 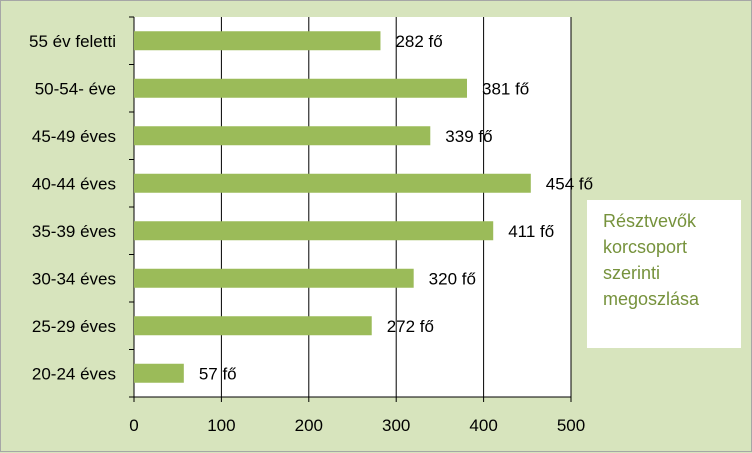 What do you see at coordinates (133, 425) in the screenshot?
I see `x-tick-label: 0` at bounding box center [133, 425].